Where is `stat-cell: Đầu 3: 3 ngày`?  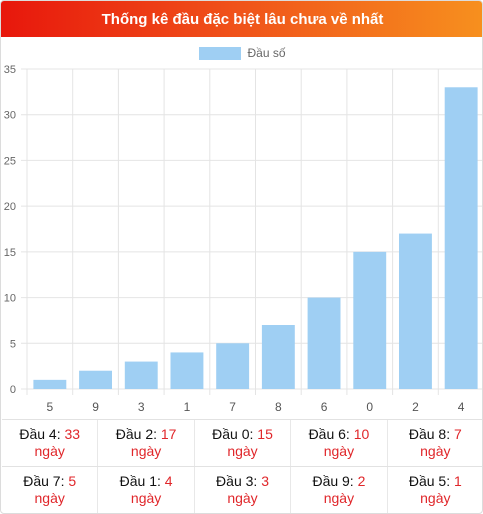
stat-cell: Đầu 3: 3 ngày is located at coordinates (243, 490).